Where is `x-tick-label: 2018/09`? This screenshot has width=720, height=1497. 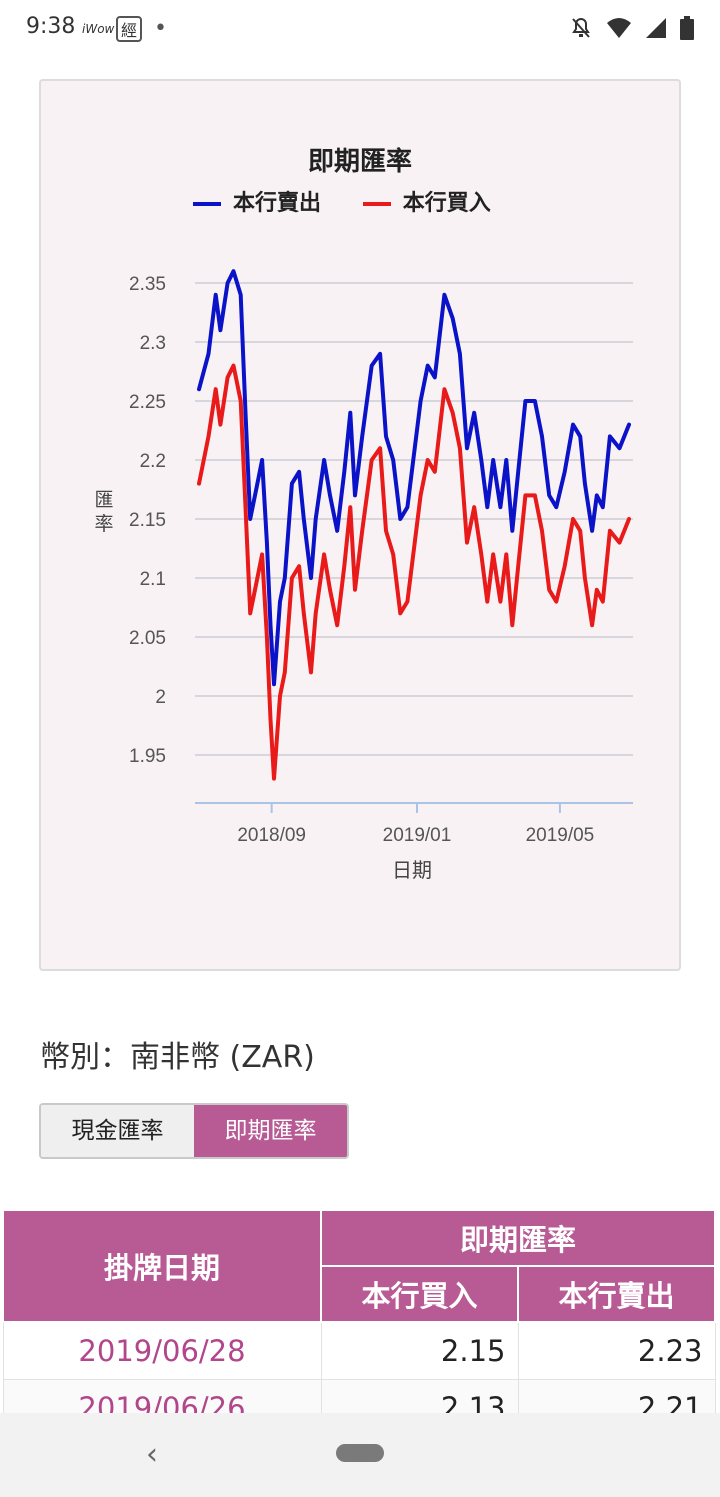
x-tick-label: 2018/09 is located at coordinates (271, 835).